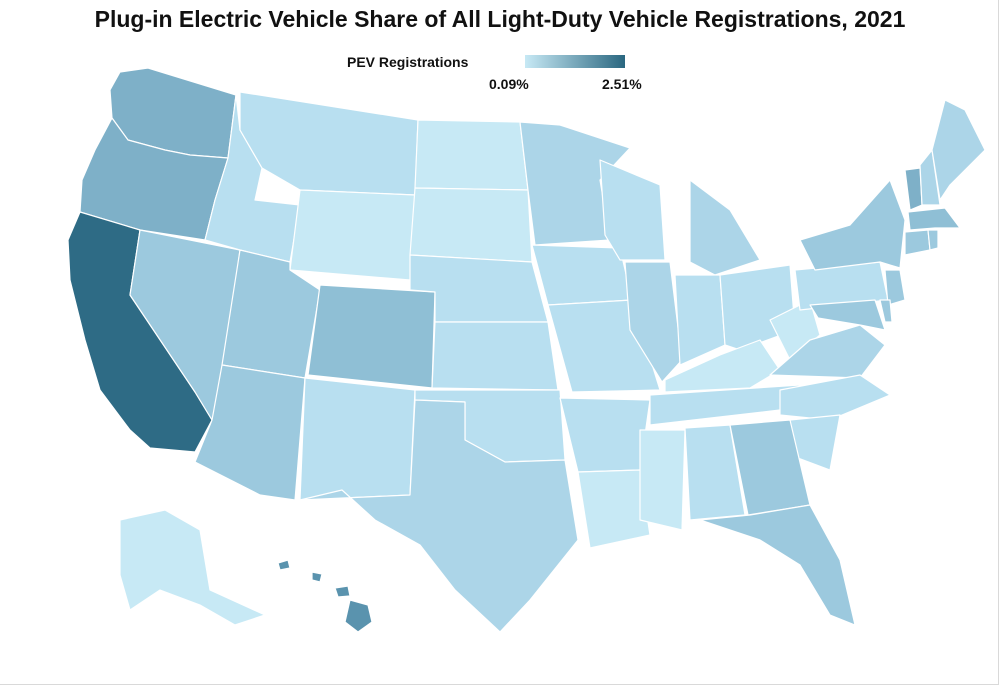 This screenshot has width=1000, height=687. What do you see at coordinates (471, 225) in the screenshot?
I see `state-south-dakota` at bounding box center [471, 225].